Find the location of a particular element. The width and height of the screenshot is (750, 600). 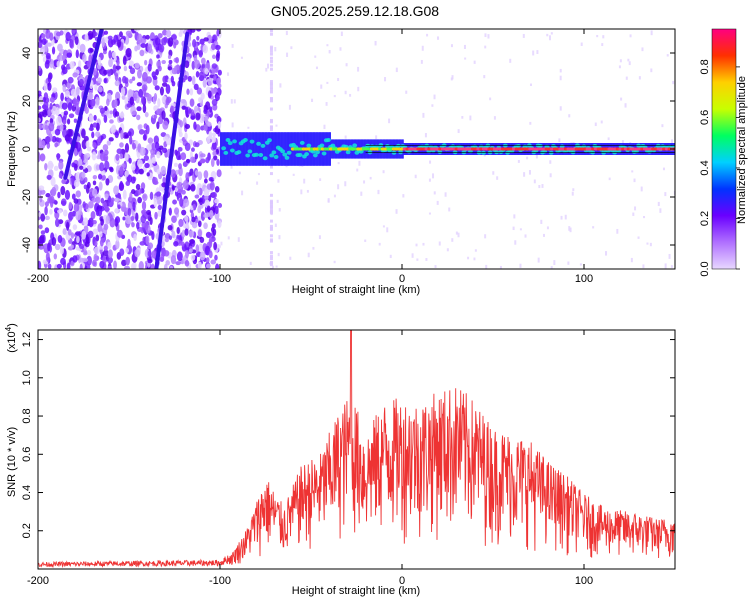

y-tick-label: 0.2 is located at coordinates (27, 530).